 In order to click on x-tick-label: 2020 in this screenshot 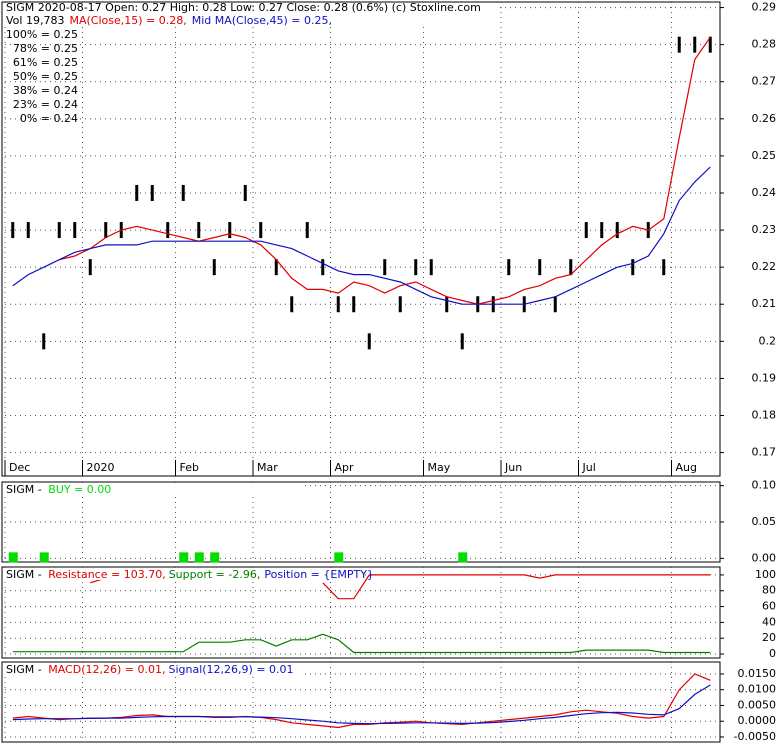, I will do `click(101, 467)`.